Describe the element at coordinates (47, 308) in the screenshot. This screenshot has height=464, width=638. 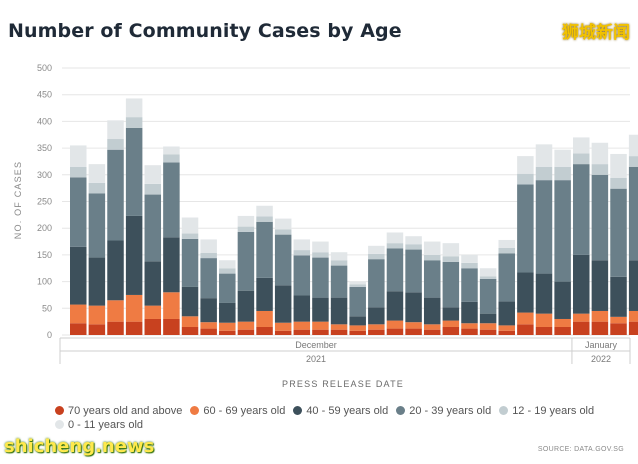
I see `y-tick-label: 50` at that location.